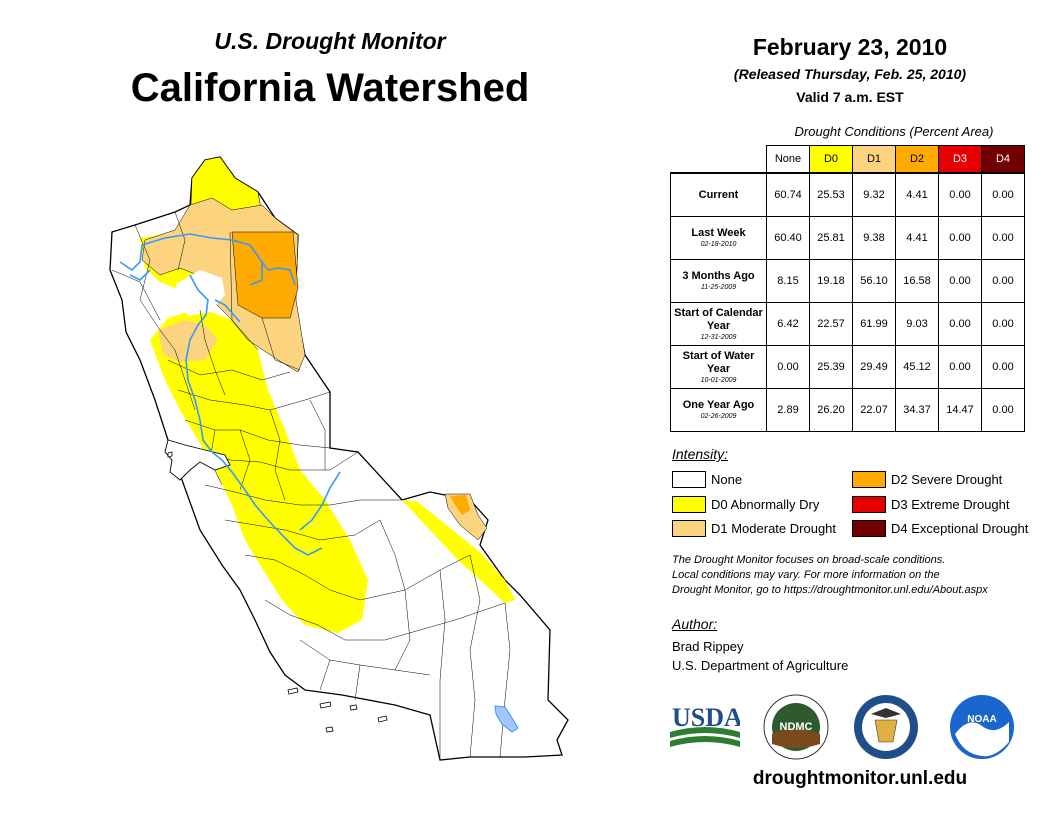  Describe the element at coordinates (330, 88) in the screenshot. I see `map-title: California Watershed` at that location.